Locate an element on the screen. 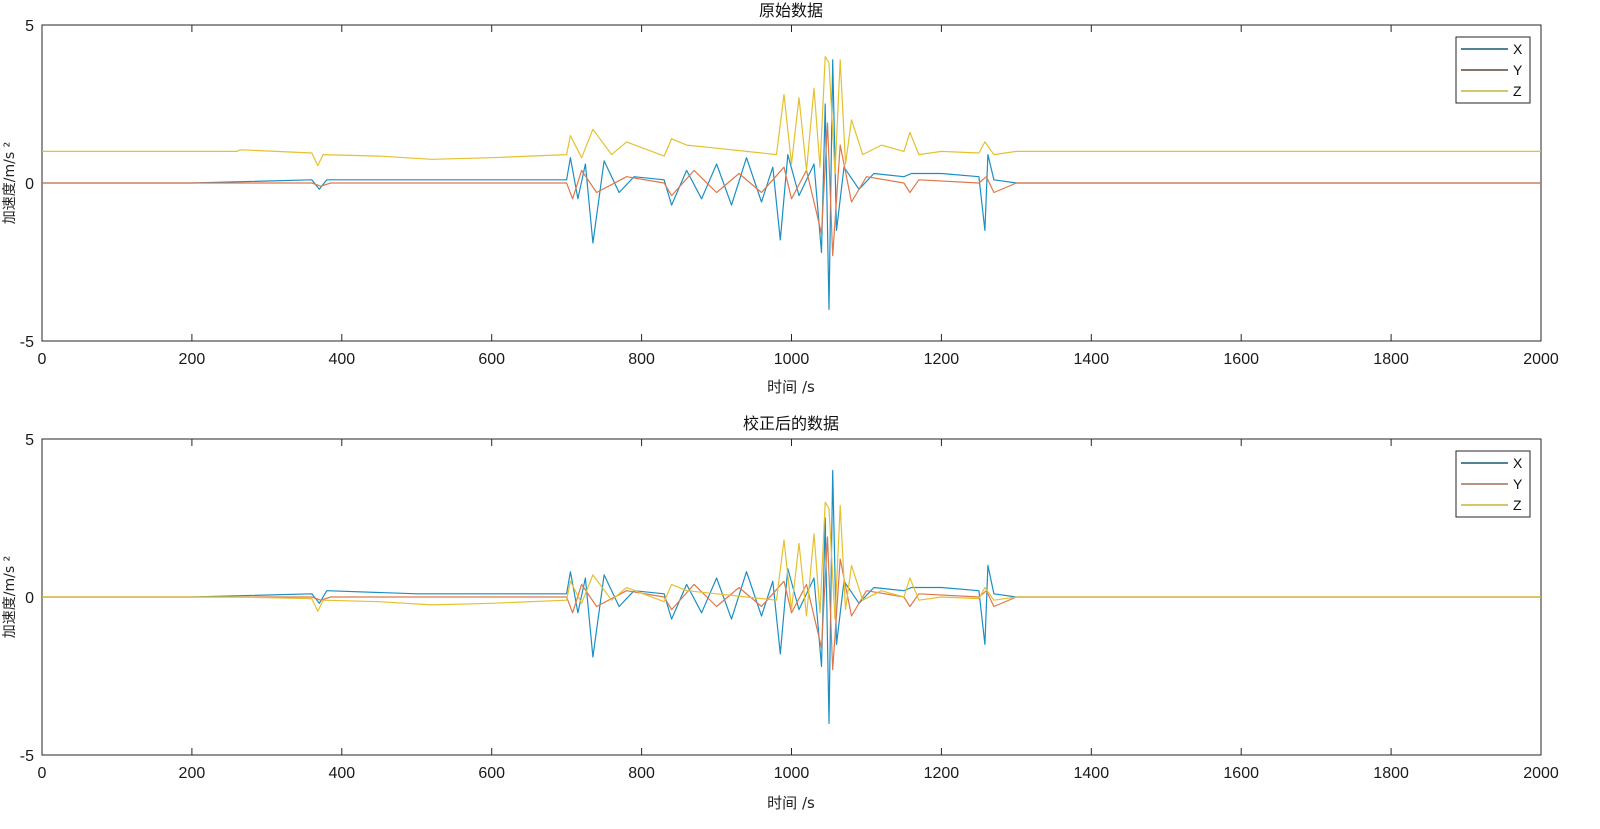  chart-title: 原始数据 is located at coordinates (791, 10).